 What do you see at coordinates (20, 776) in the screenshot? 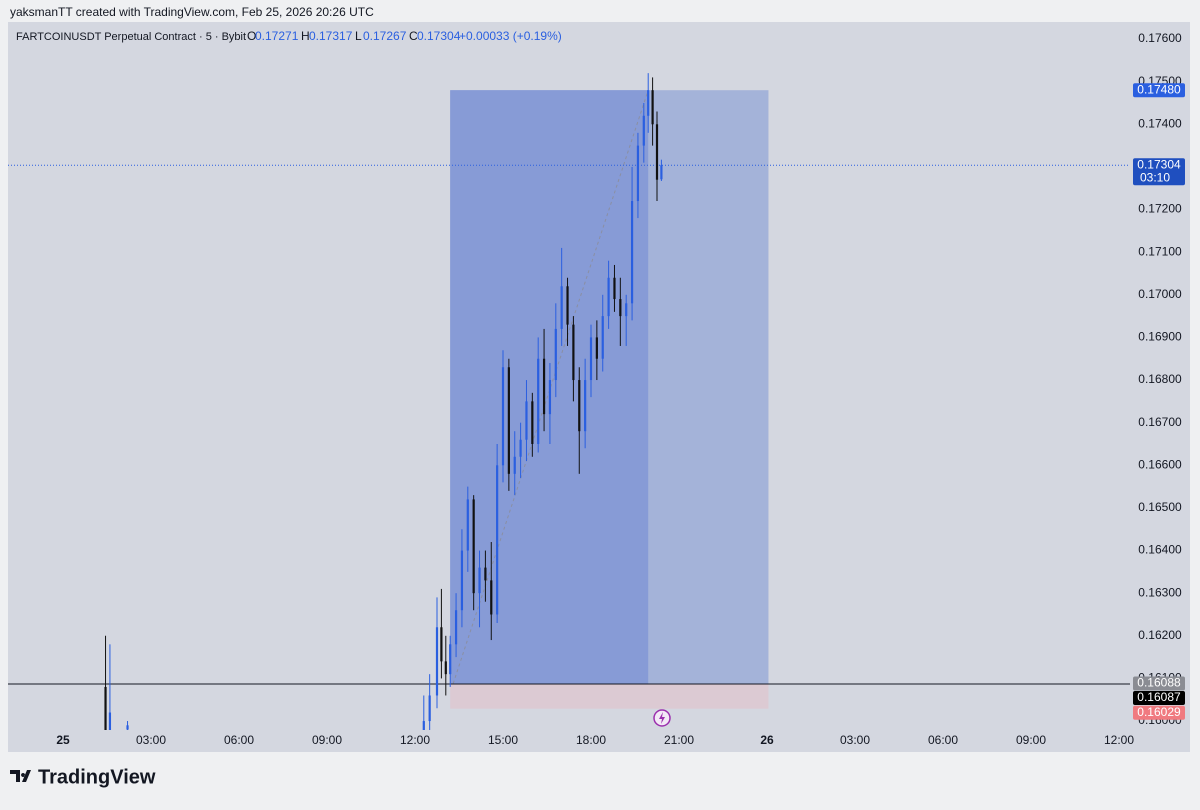
I see `logo` at bounding box center [20, 776].